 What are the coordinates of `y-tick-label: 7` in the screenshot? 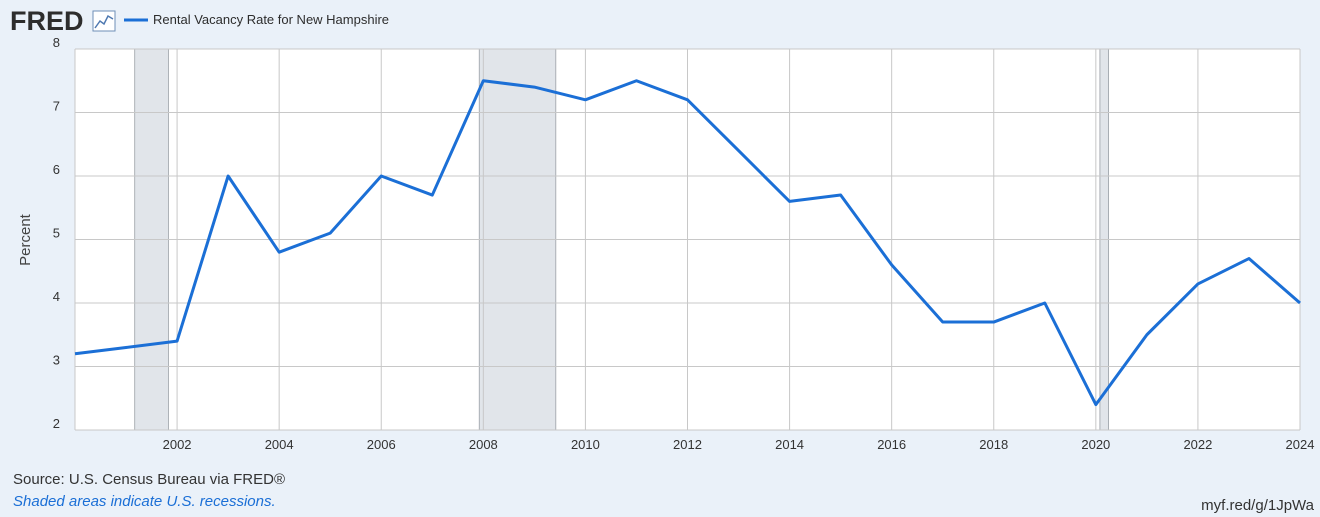 It's located at (56, 106).